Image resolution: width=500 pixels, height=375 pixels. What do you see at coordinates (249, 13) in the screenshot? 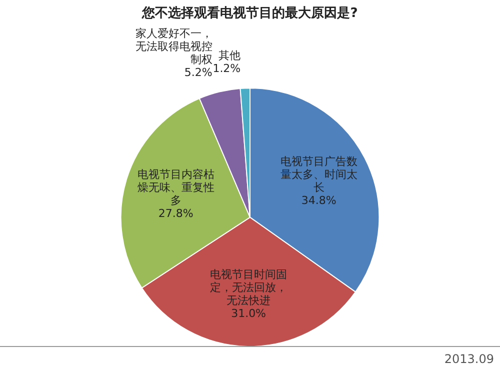
I see `chart-title: 您不选择观看电视节目的最大原因是?` at bounding box center [249, 13].